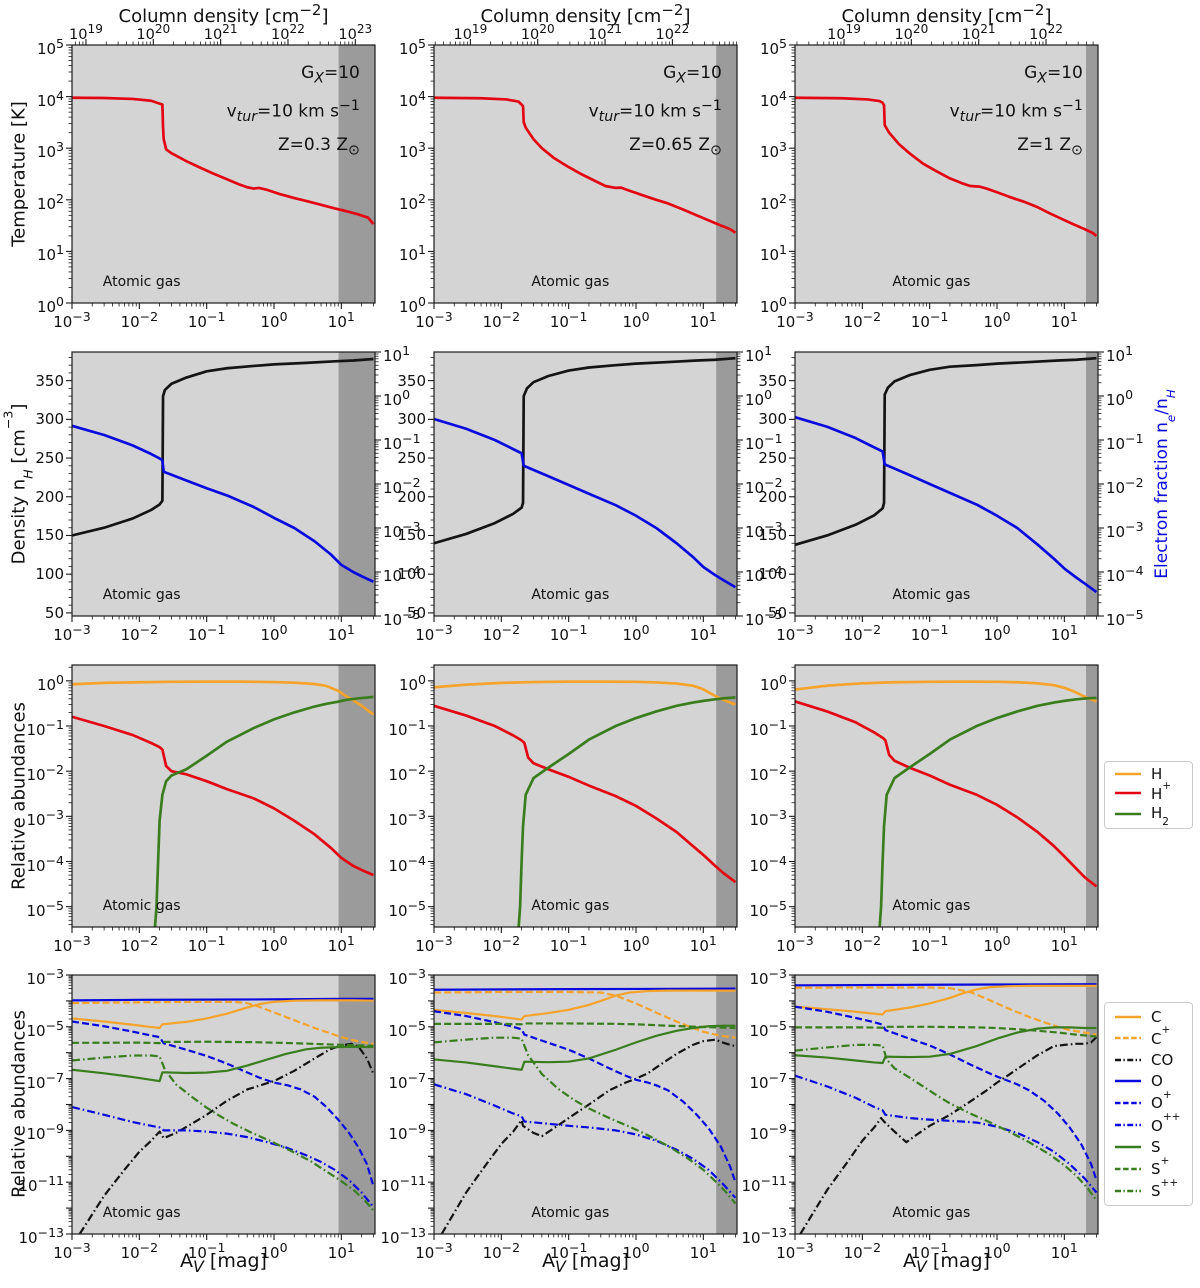 The image size is (1200, 1288). I want to click on top-axis-title: Column density [cm−2], so click(946, 14).